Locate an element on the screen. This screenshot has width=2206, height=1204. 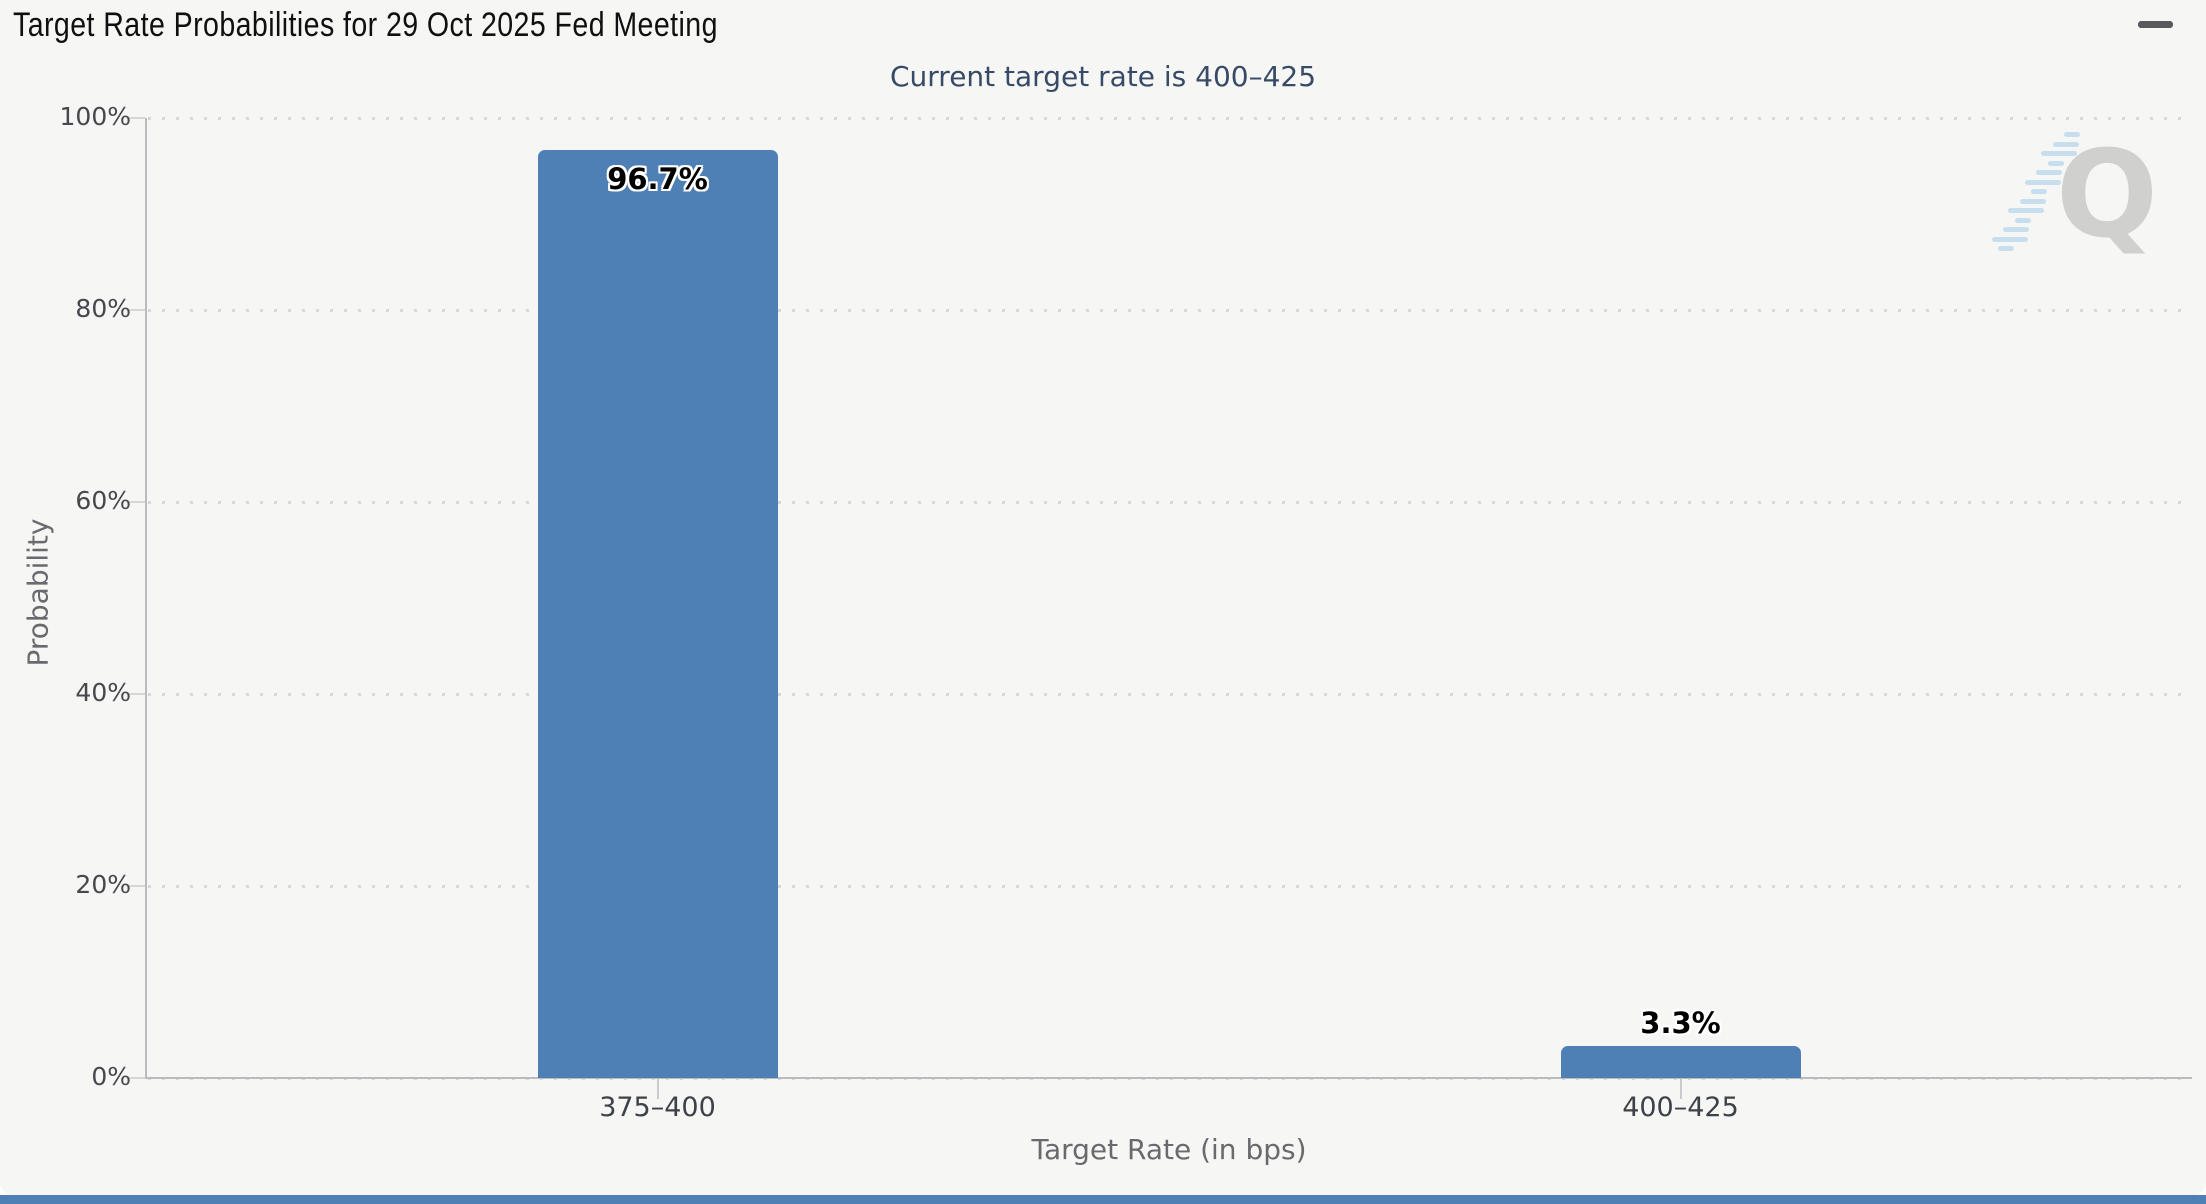
y-tick-label: 0% is located at coordinates (111, 1076).